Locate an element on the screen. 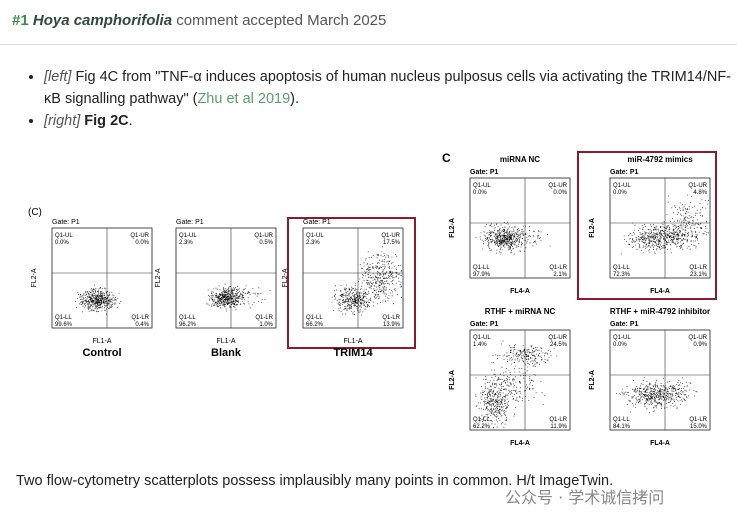  panel-title: miR-4792 mimics is located at coordinates (660, 159).